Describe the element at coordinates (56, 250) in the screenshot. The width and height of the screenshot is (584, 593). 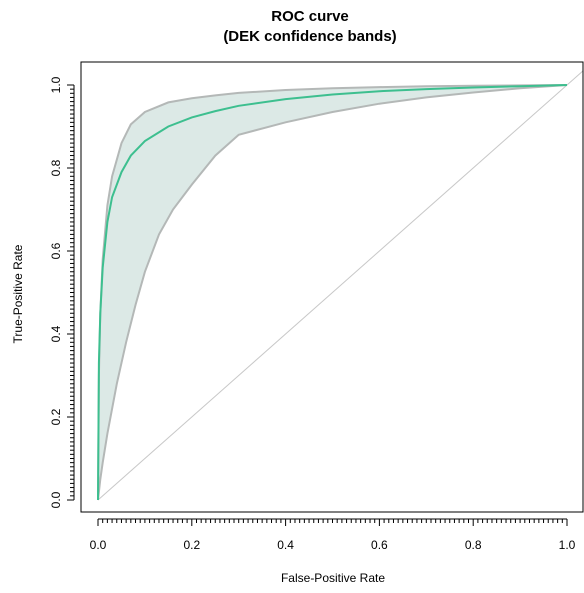
I see `y-tick-label: 0.6` at that location.